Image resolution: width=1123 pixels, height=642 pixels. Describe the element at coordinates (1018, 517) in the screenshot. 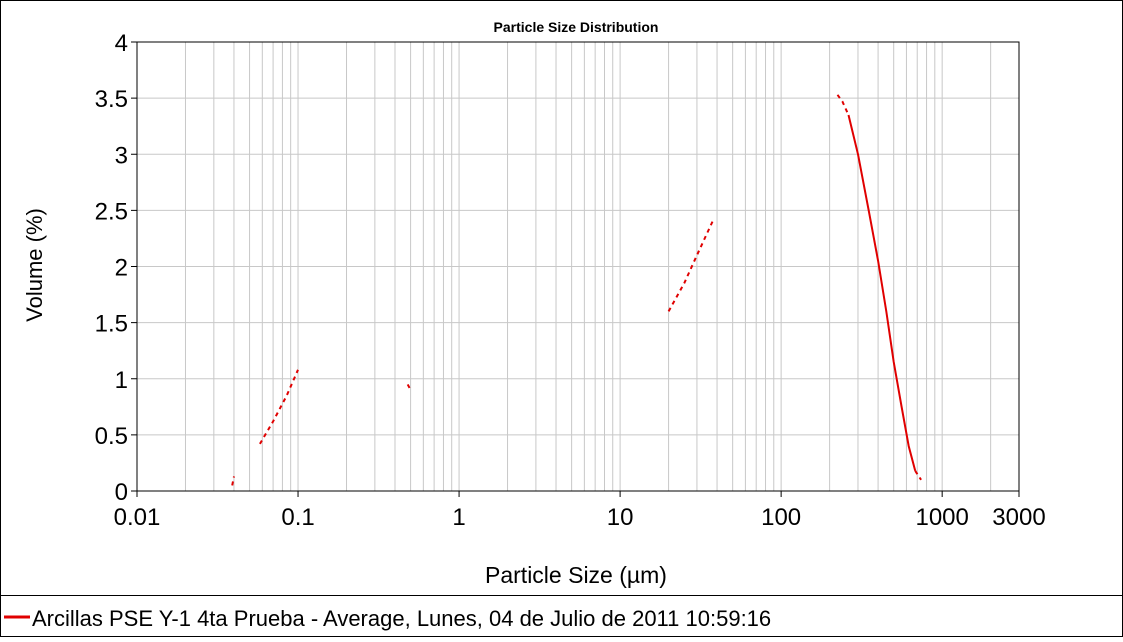

I see `x-tick-label: 3000` at that location.